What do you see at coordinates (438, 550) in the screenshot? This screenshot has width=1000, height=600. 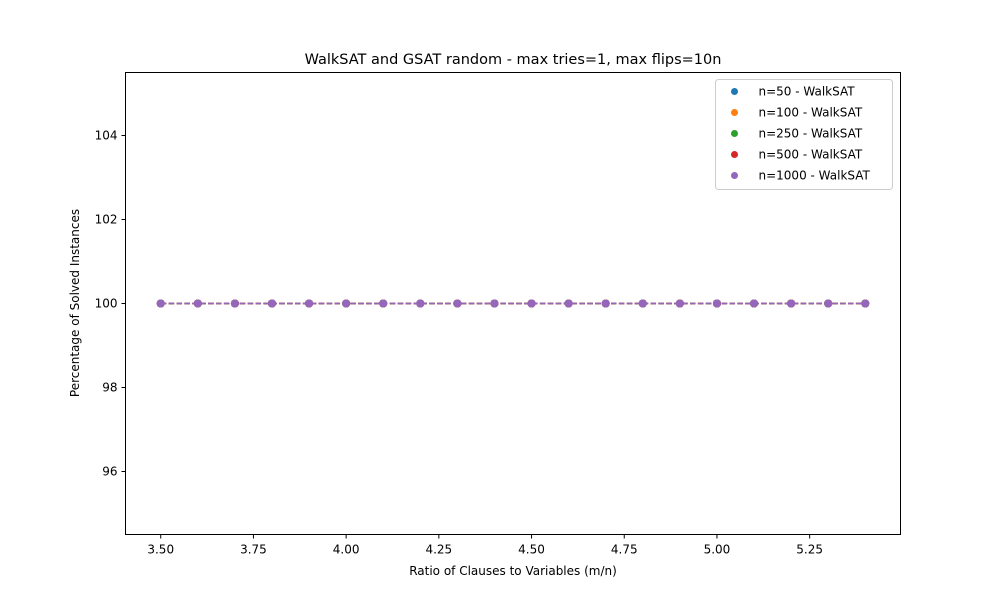 I see `x-tick-label: 4.25` at bounding box center [438, 550].